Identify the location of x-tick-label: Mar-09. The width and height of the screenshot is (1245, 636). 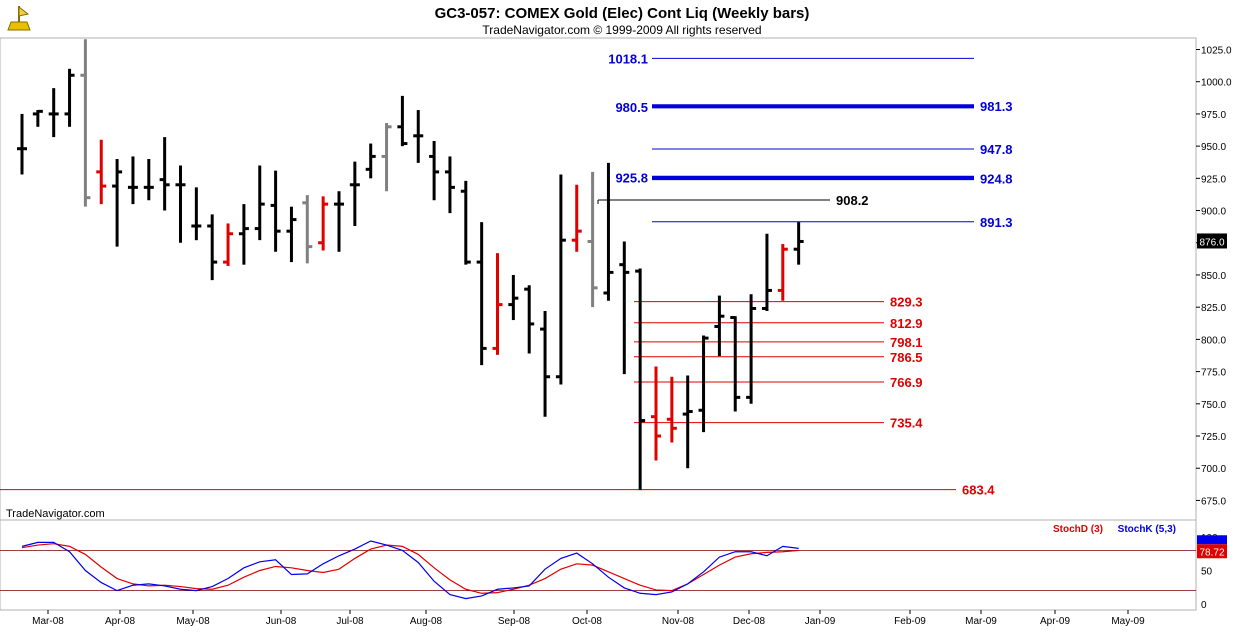
(981, 621).